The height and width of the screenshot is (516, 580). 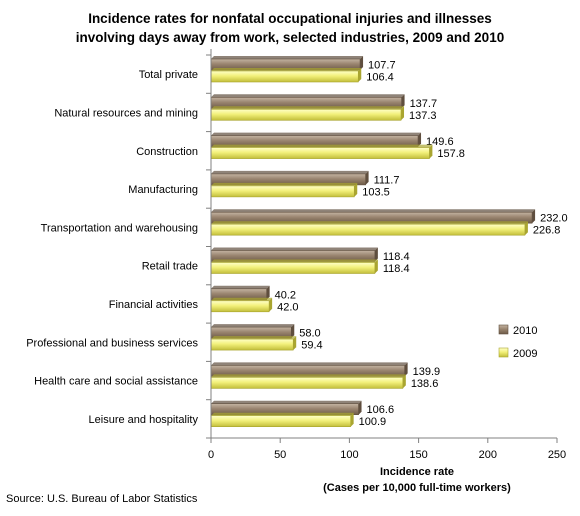 I want to click on y-tick-label: Leisure and hospitality, so click(x=144, y=420).